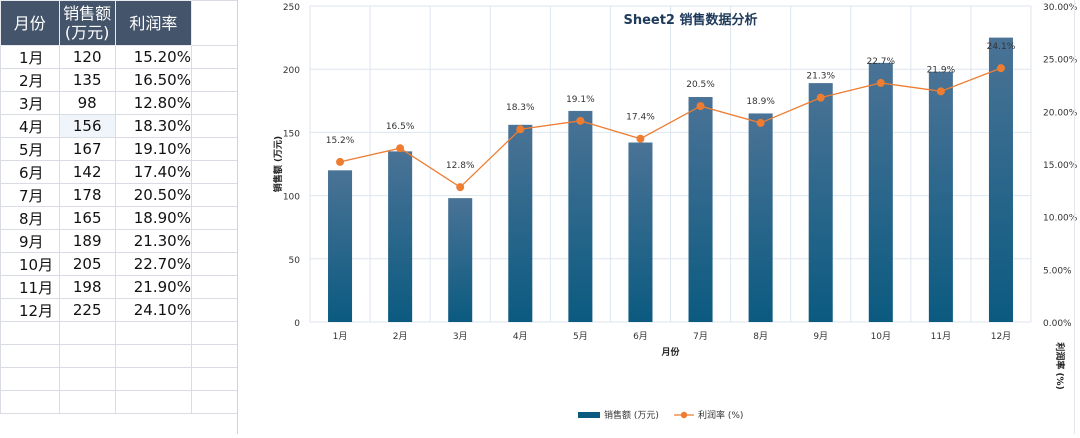  Describe the element at coordinates (30, 264) in the screenshot. I see `cell-month: 10月` at that location.